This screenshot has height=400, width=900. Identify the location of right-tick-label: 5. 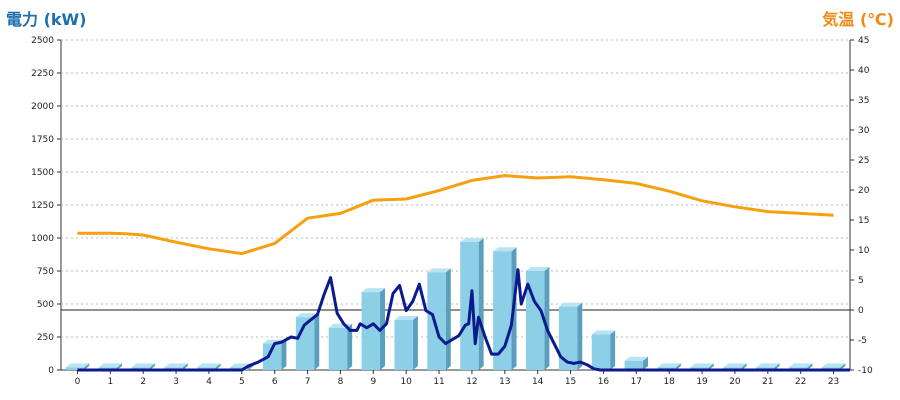
(861, 281).